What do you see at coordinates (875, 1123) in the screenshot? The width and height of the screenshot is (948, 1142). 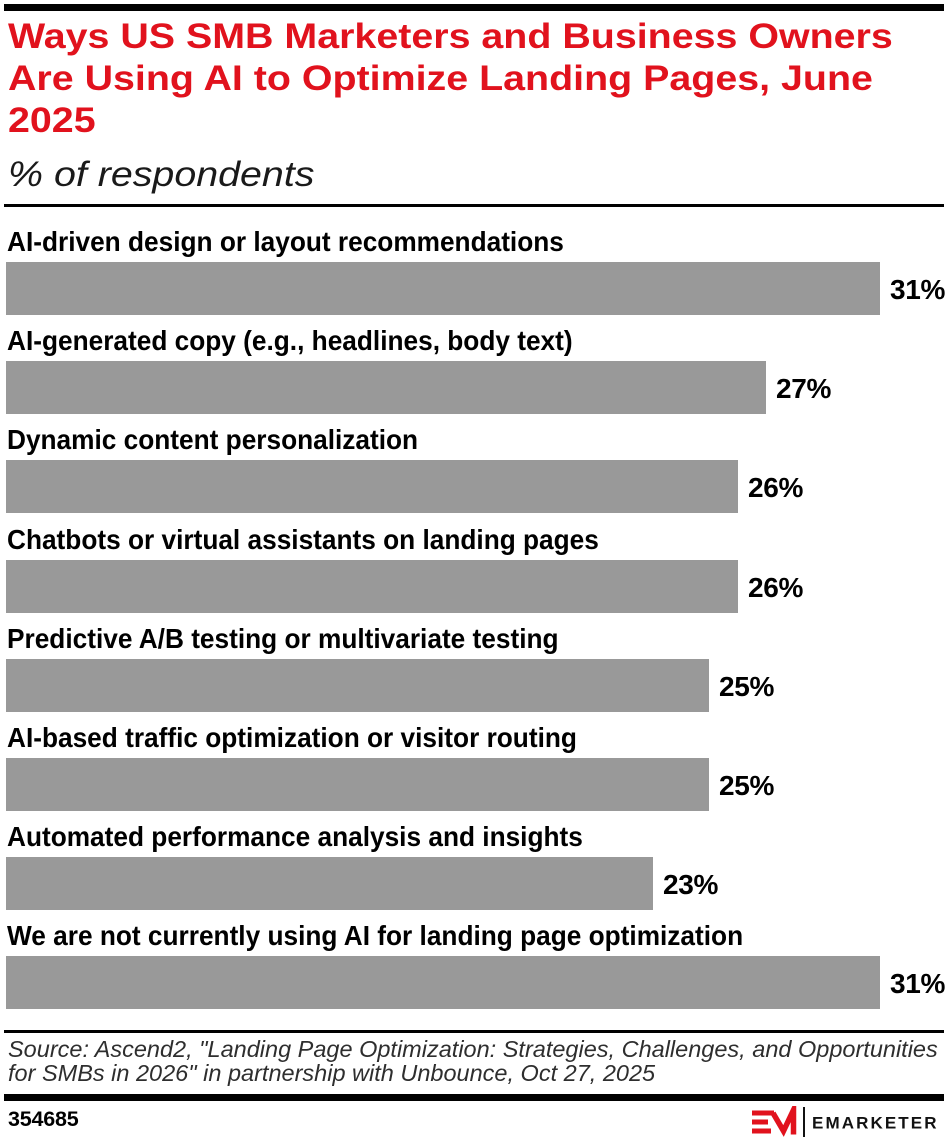 I see `svg-text: EMARKETER` at bounding box center [875, 1123].